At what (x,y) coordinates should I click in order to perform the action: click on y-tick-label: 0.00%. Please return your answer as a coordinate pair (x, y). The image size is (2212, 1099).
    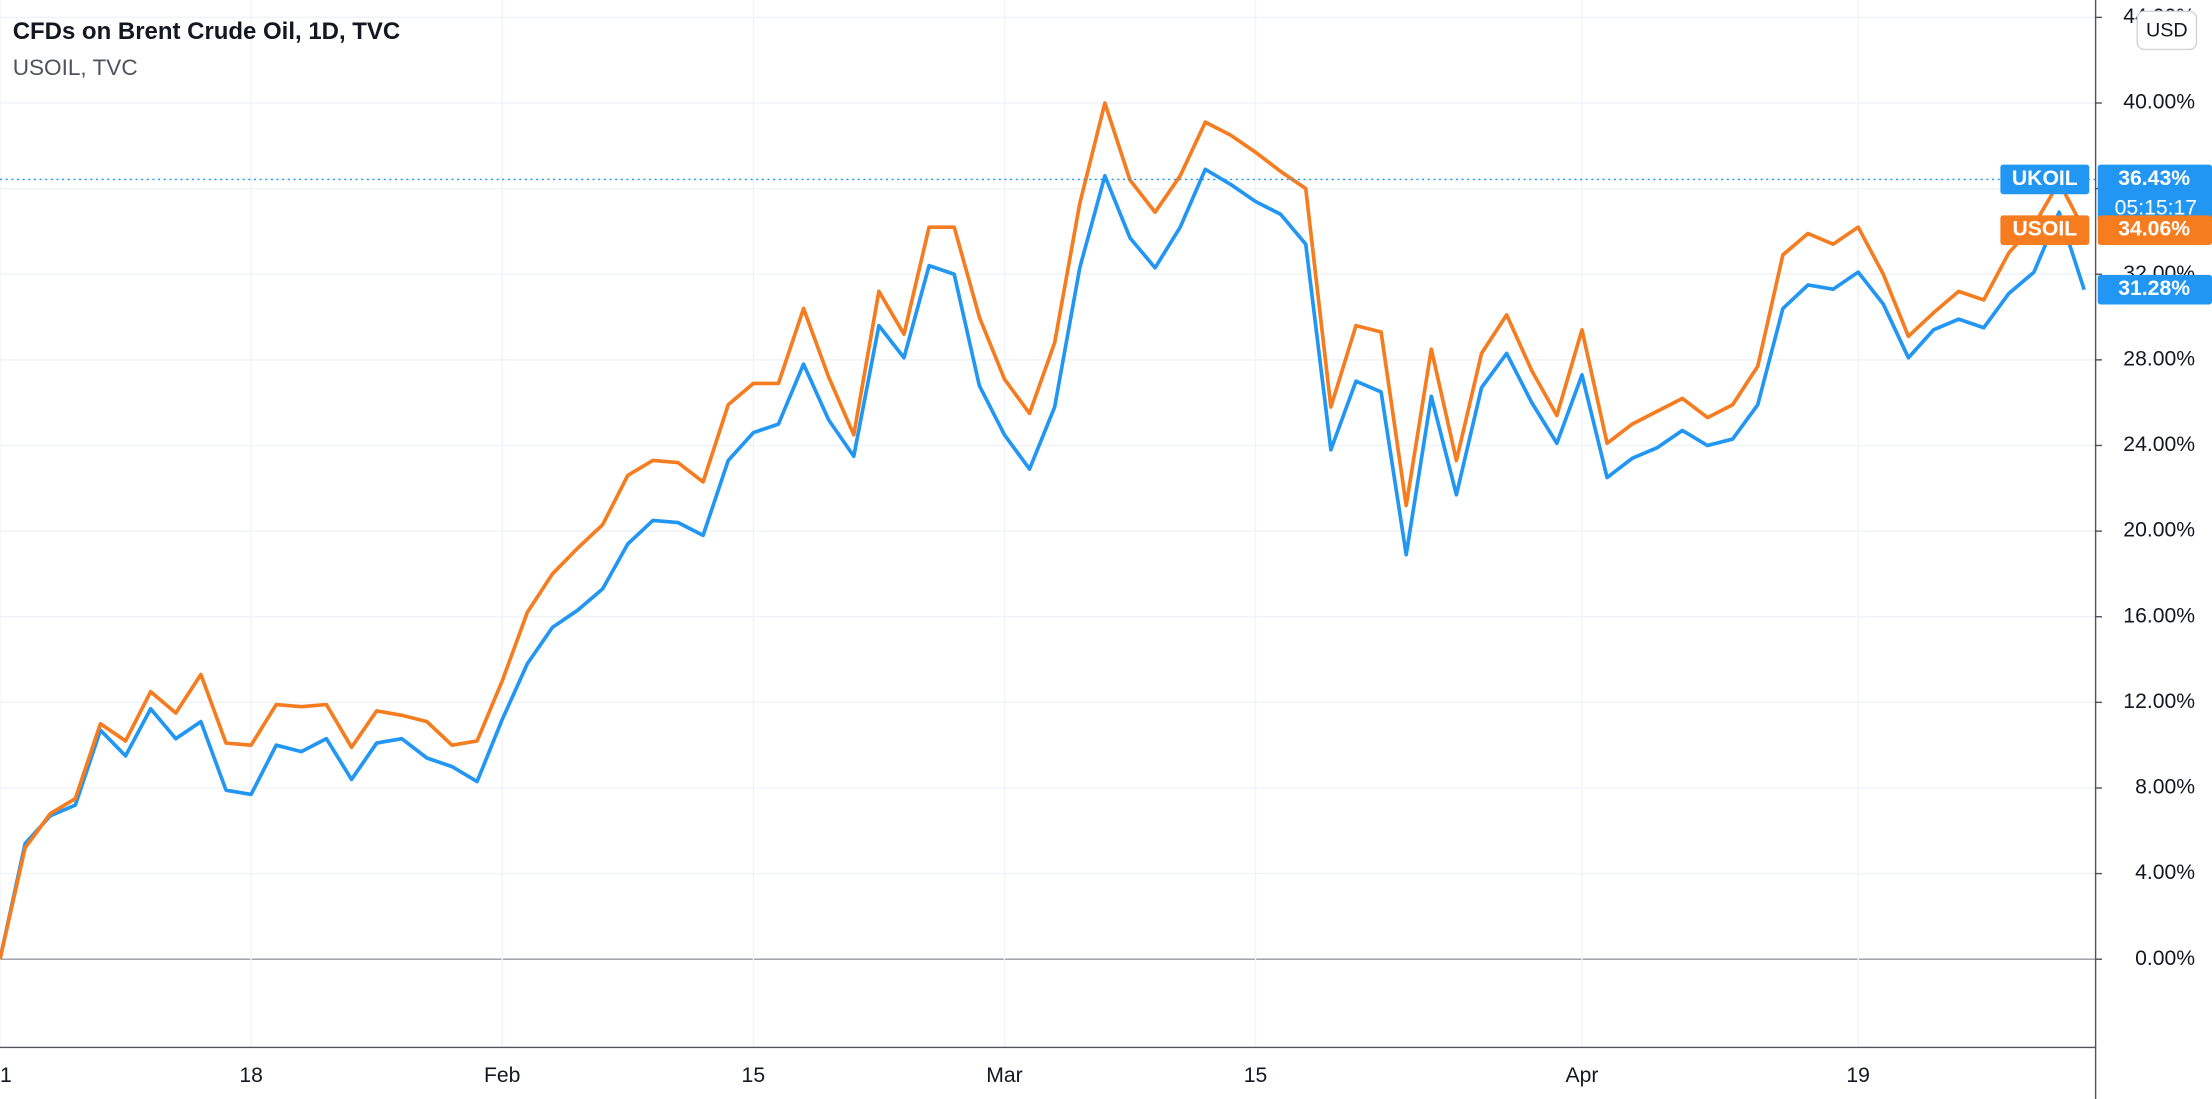
    Looking at the image, I should click on (2165, 958).